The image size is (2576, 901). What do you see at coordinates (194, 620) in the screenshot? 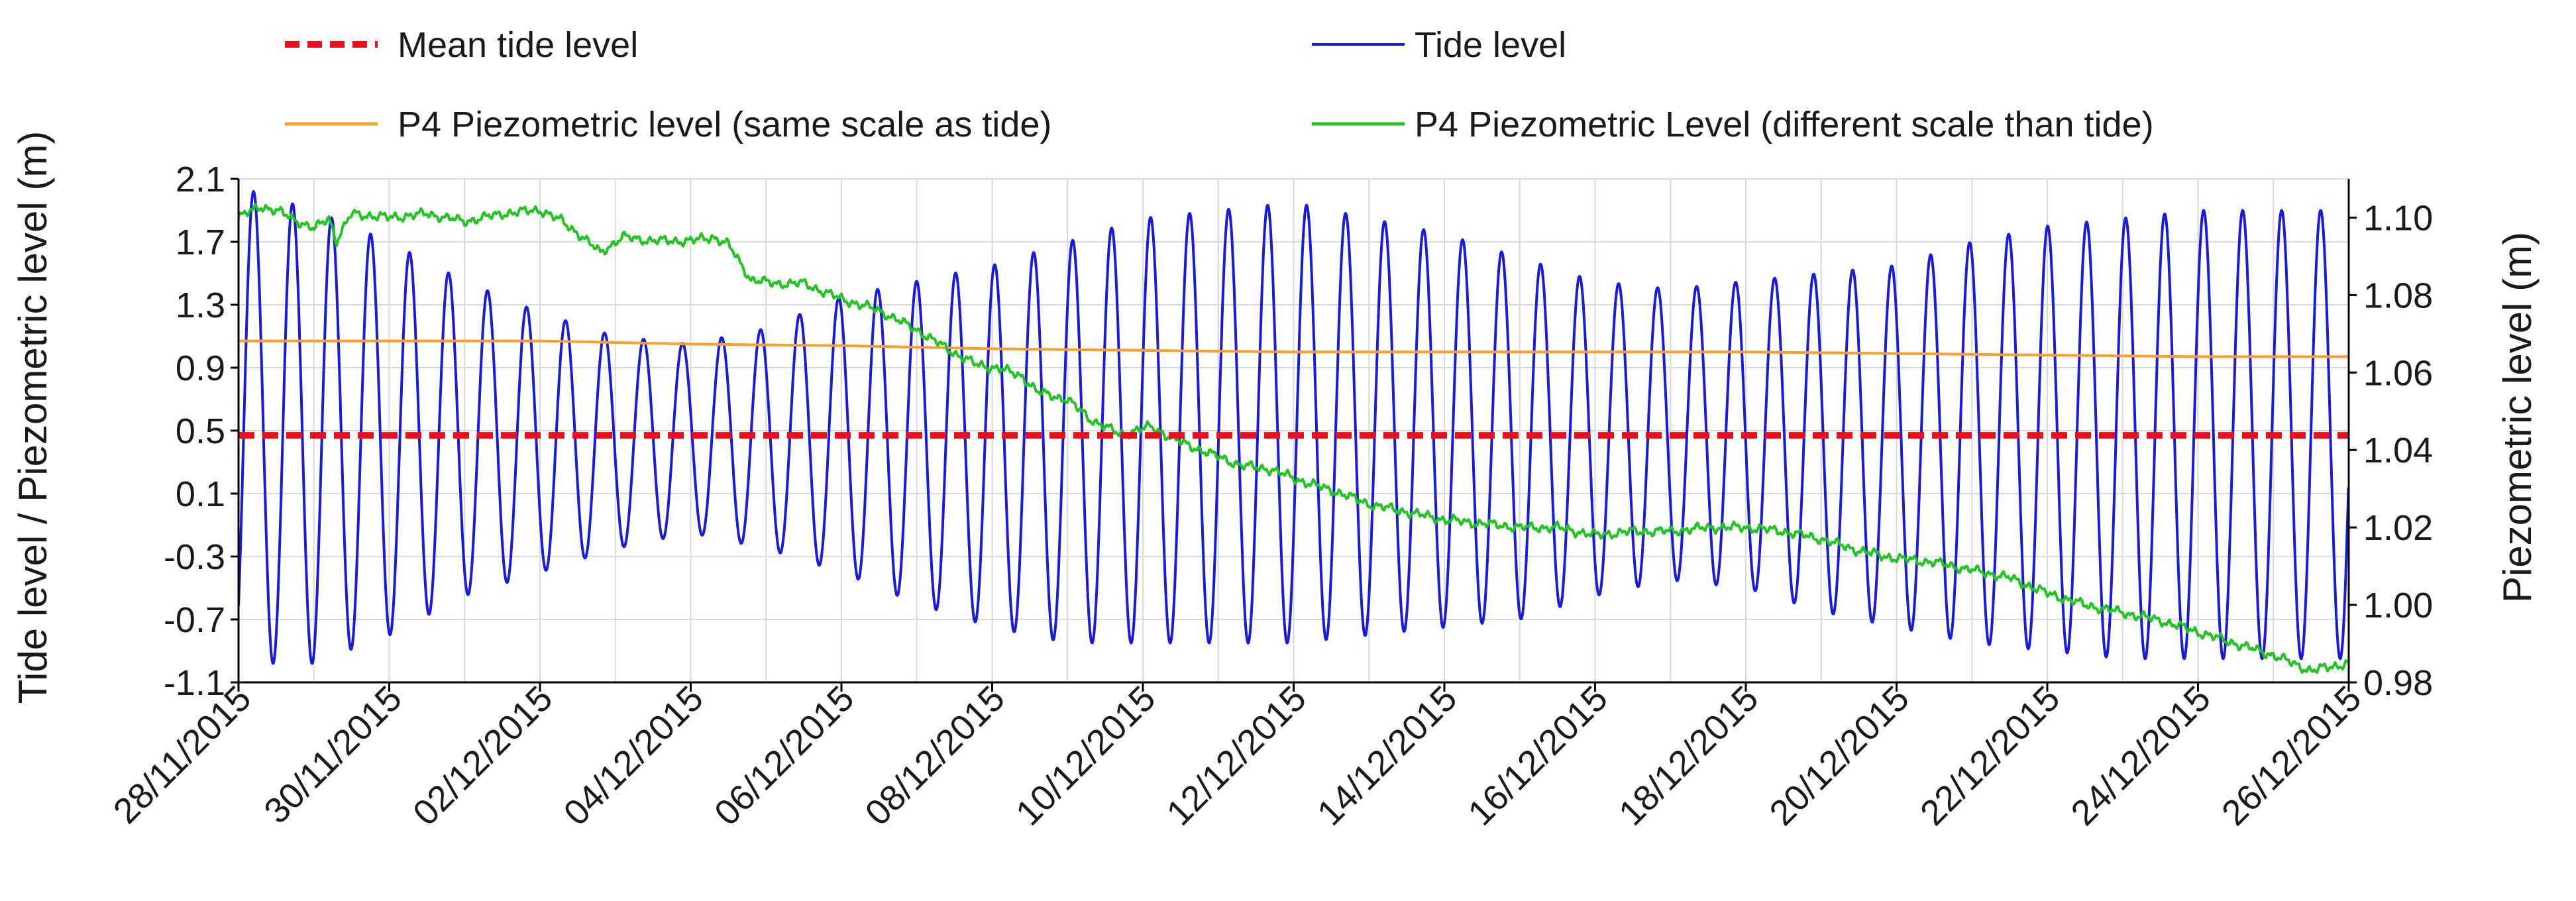
I see `y-left-tick-label: -0.7` at bounding box center [194, 620].